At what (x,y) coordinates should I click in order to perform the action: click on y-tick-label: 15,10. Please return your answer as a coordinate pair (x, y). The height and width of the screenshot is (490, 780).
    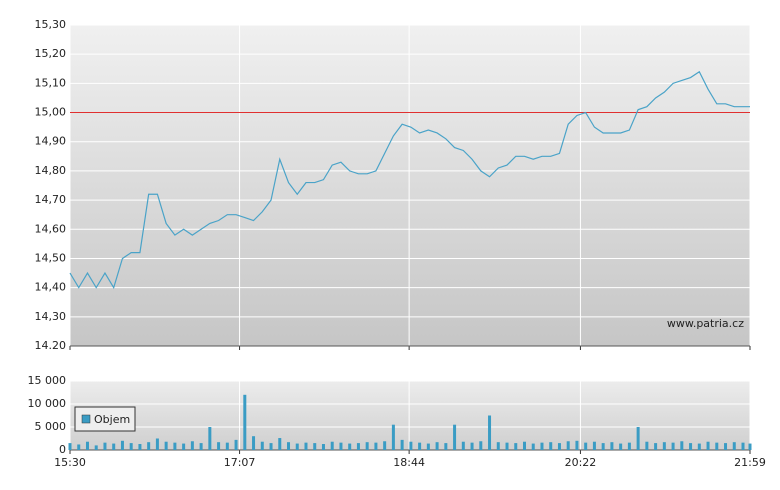
    Looking at the image, I should click on (51, 82).